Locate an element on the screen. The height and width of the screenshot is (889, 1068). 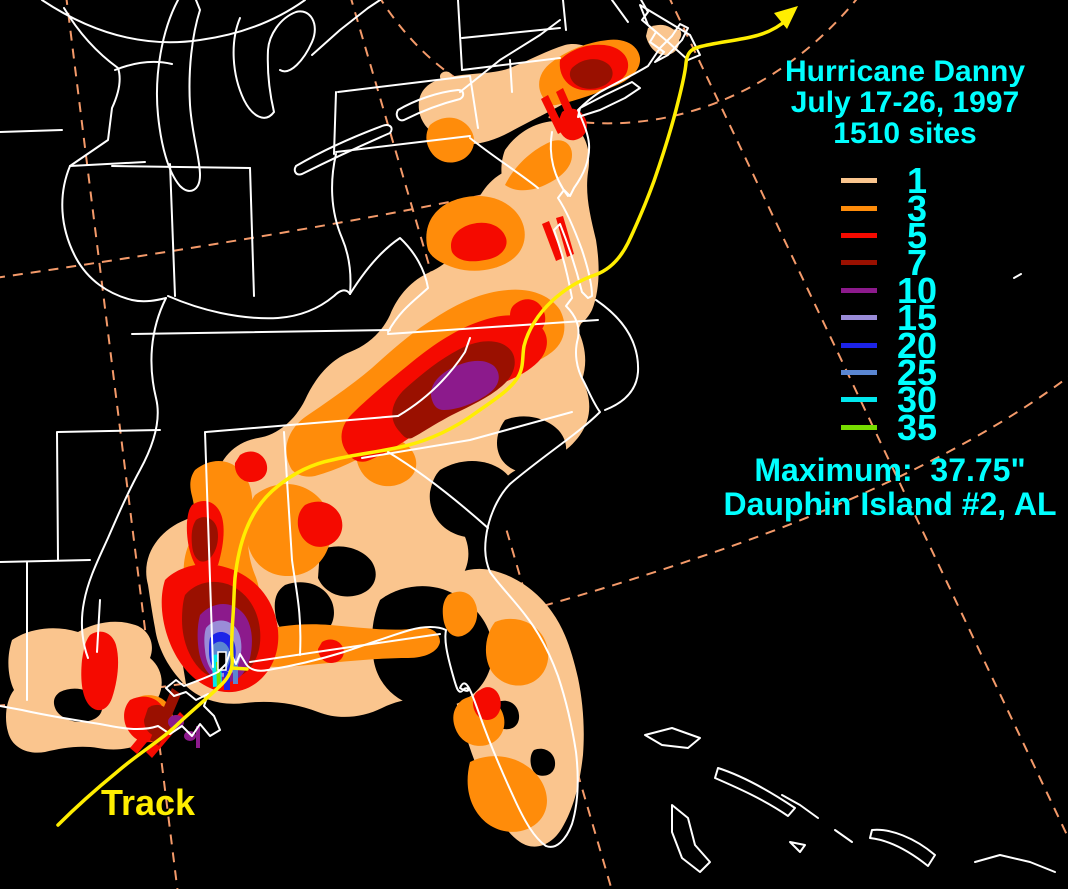
lake-michigan is located at coordinates (178, 96).